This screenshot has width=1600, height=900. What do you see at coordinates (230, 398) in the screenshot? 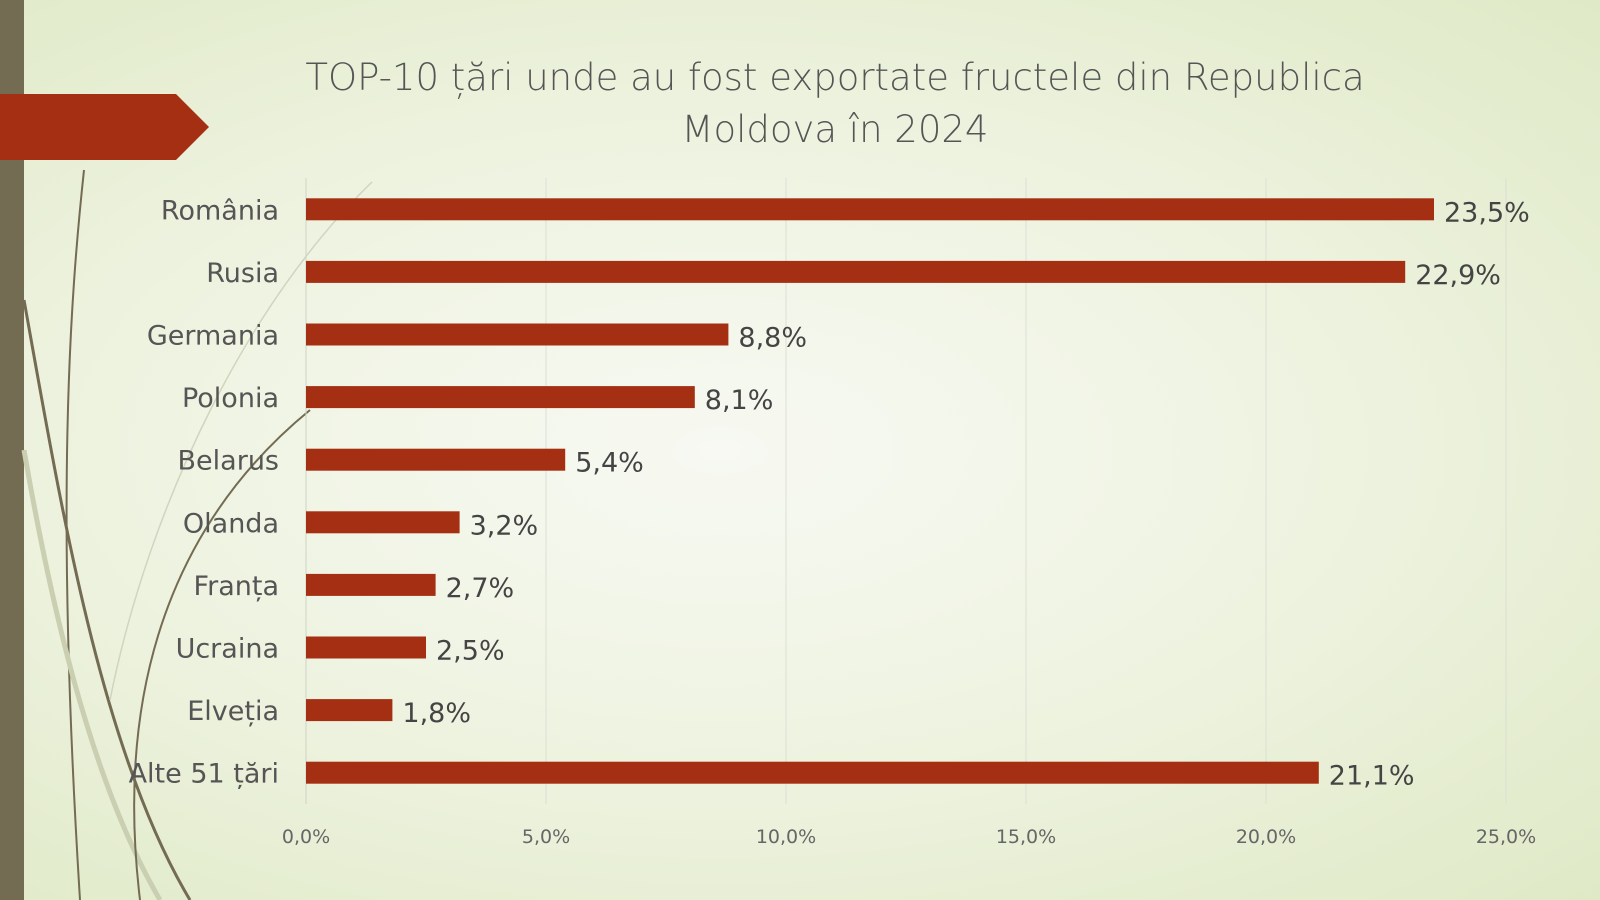
I see `category-label: Polonia` at bounding box center [230, 398].